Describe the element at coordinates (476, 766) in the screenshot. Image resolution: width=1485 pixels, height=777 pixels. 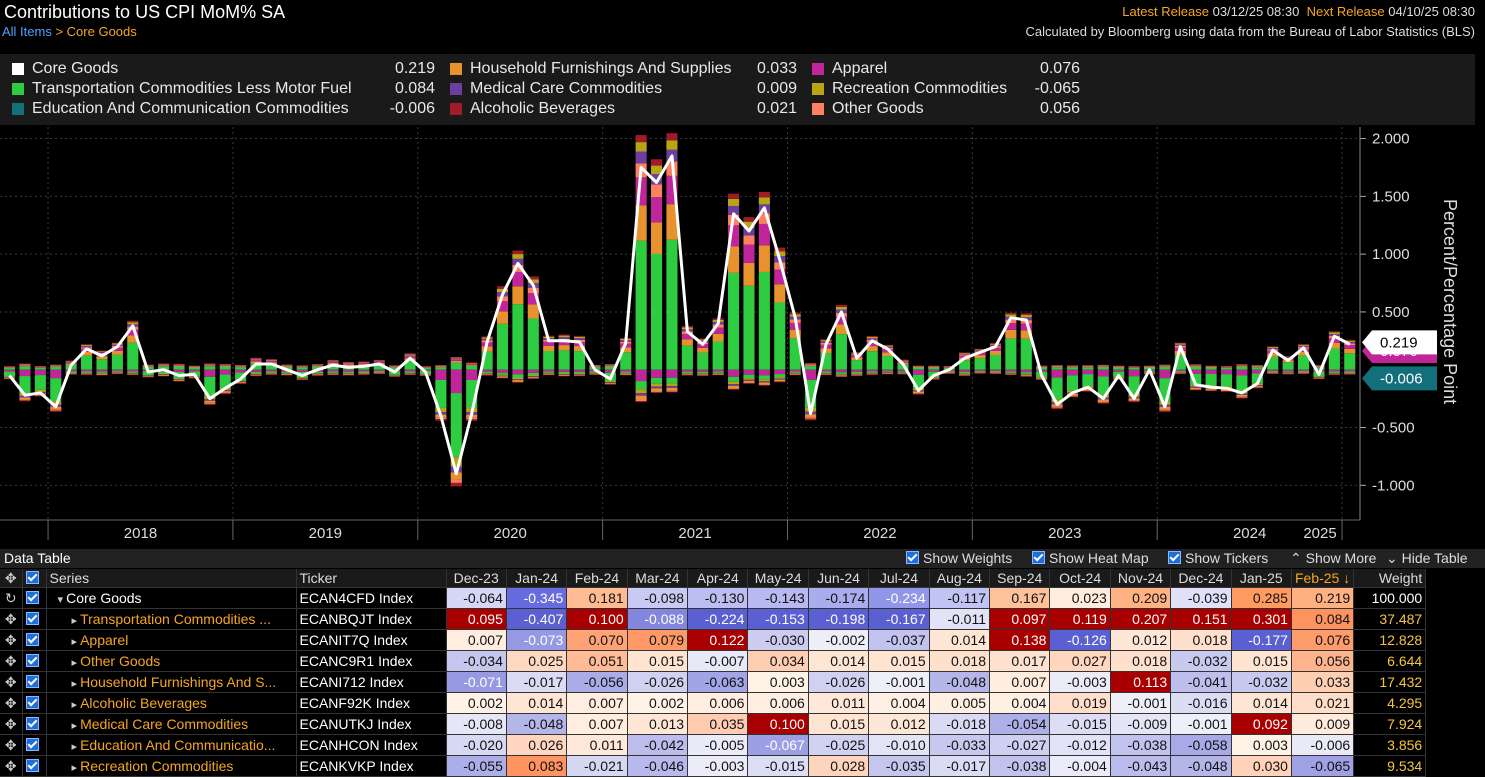
I see `value-cell: -0.055` at that location.